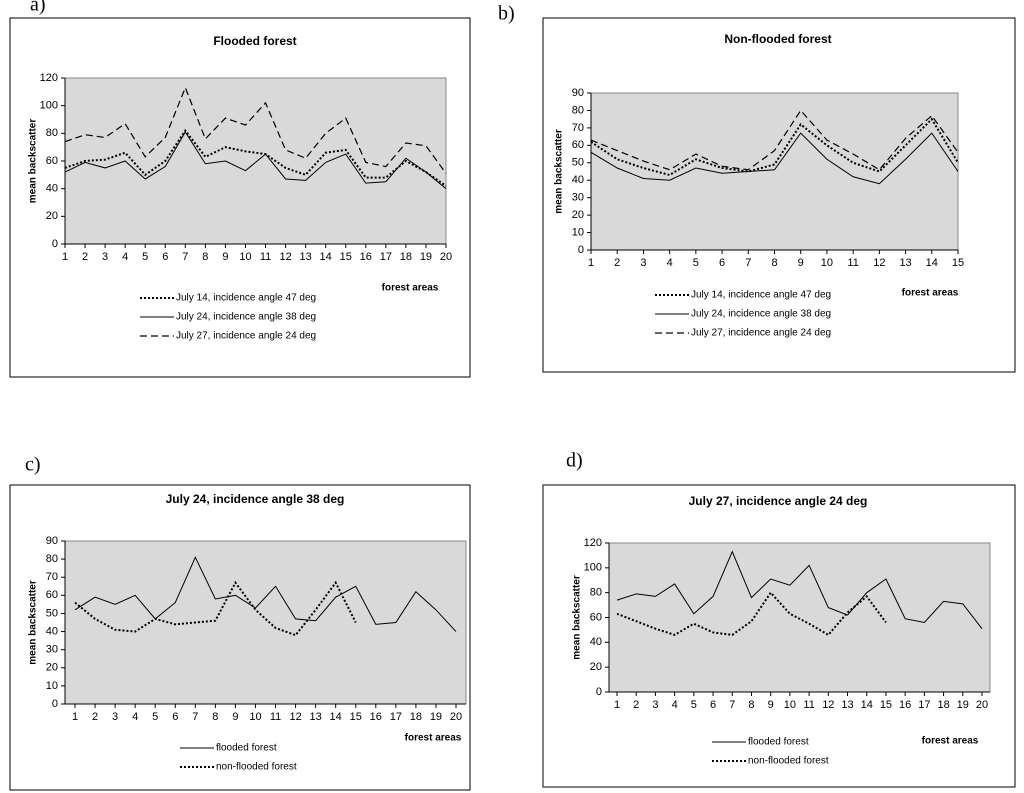 The width and height of the screenshot is (1024, 793). I want to click on legend-label: non-flooded forest, so click(788, 761).